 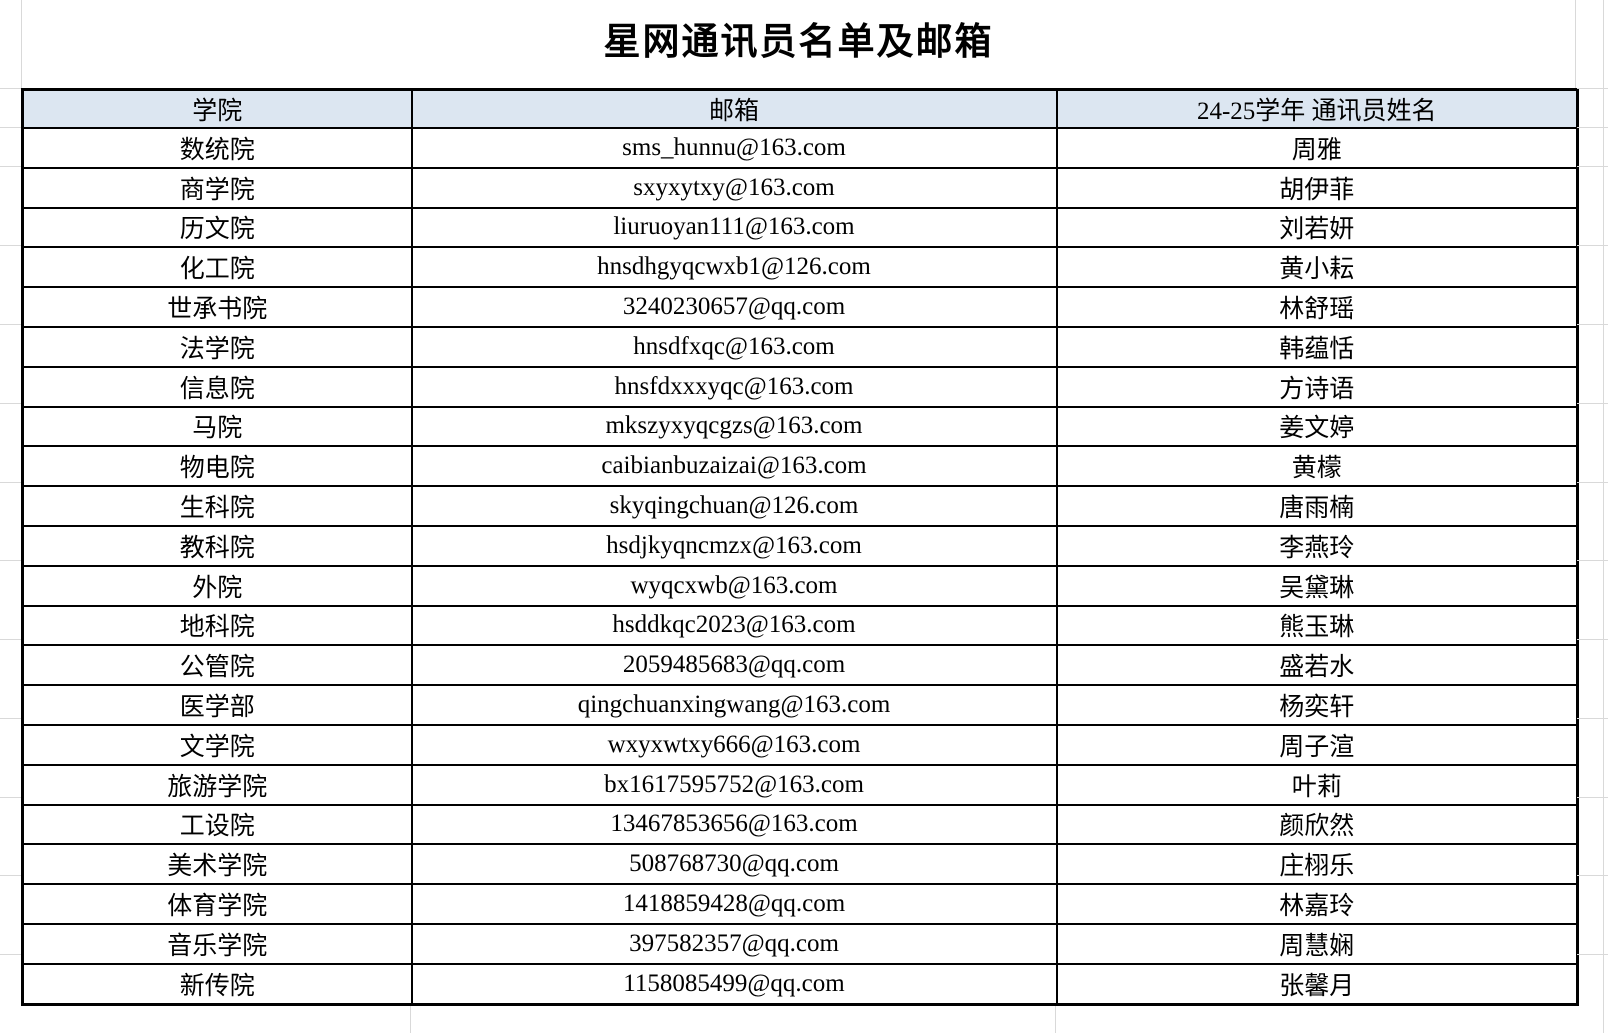 I want to click on cell-email: 3240230657@qq.com, so click(x=734, y=307).